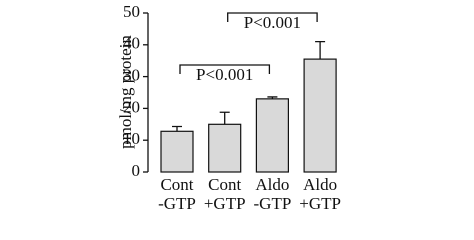 The width and height of the screenshot is (474, 240). Describe the element at coordinates (131, 138) in the screenshot. I see `y-tick-label: 10` at that location.